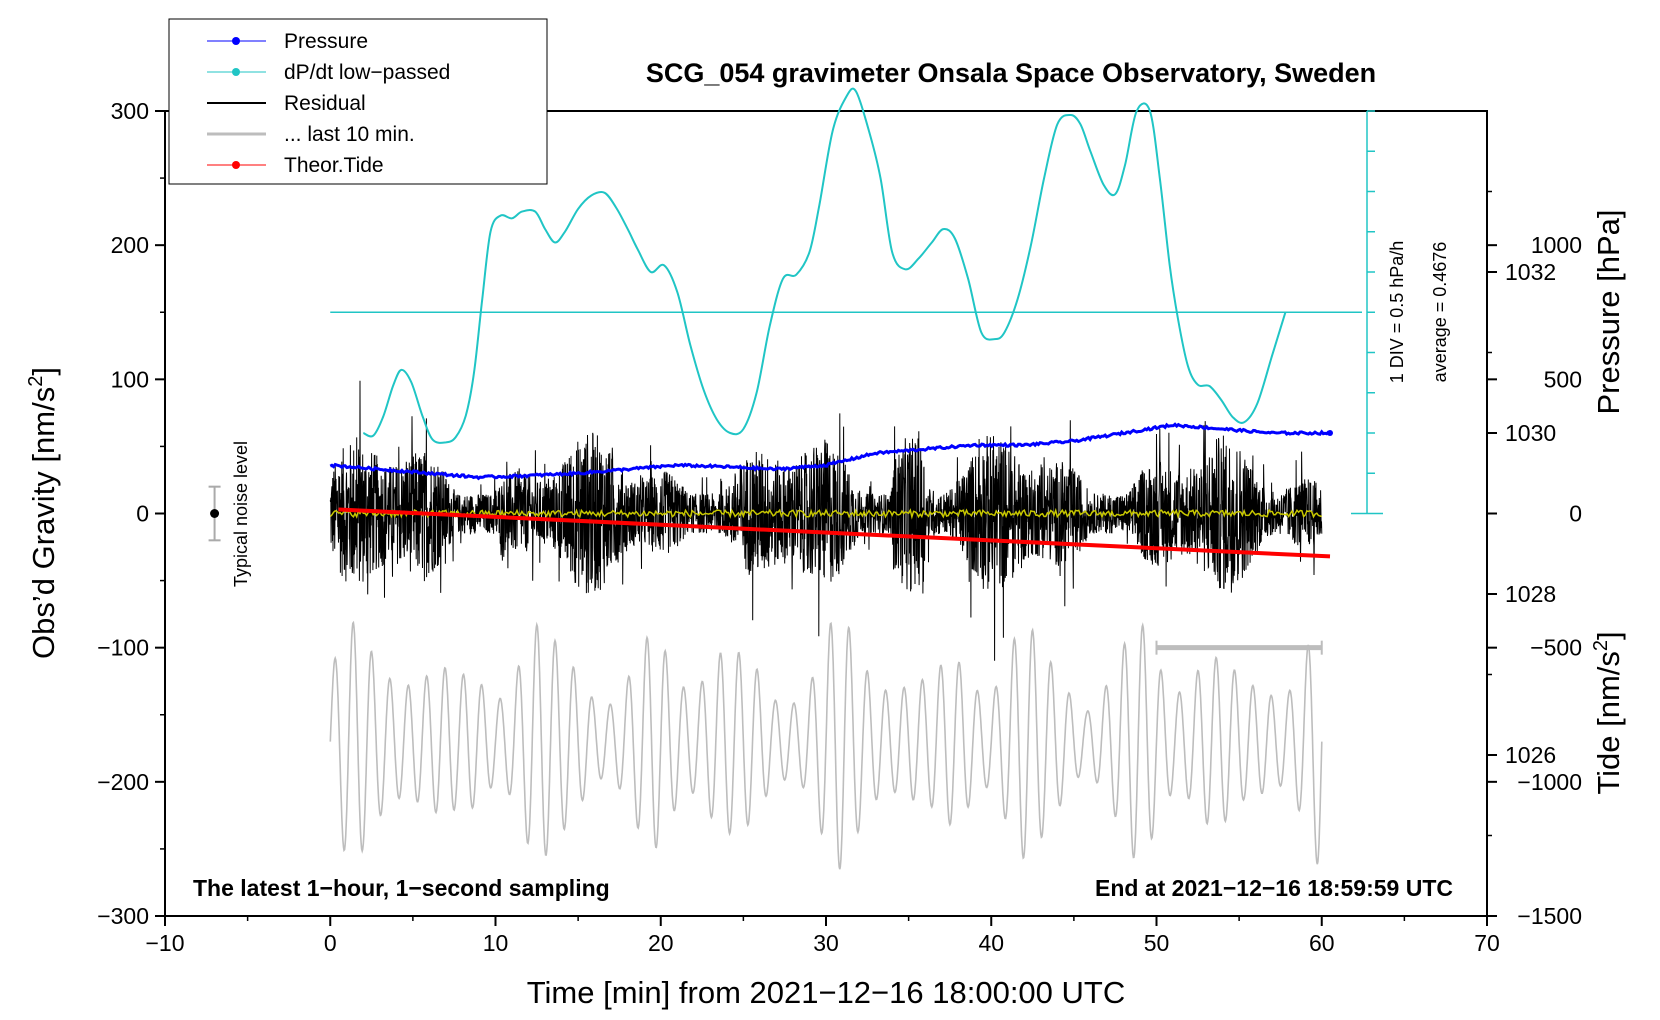 The height and width of the screenshot is (1020, 1660). Describe the element at coordinates (1487, 943) in the screenshot. I see `x-tick-label: 70` at that location.